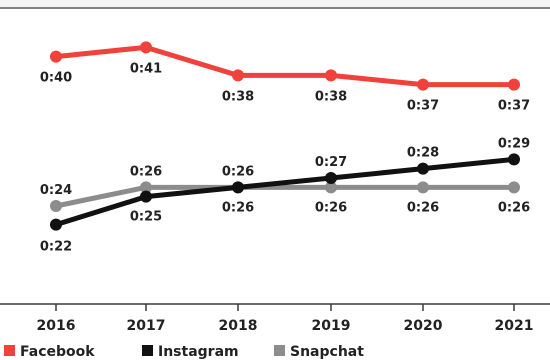  Describe the element at coordinates (238, 96) in the screenshot. I see `facebook-label-2018: 0:38` at that location.